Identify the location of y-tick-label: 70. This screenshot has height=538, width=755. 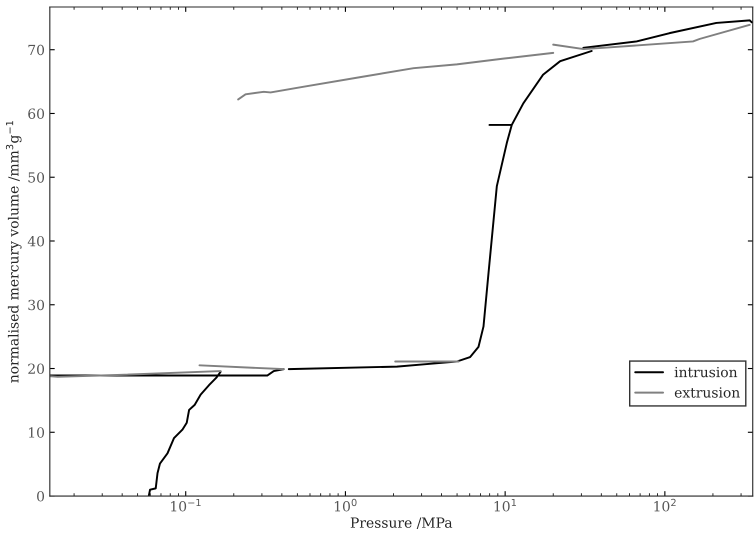
(36, 50).